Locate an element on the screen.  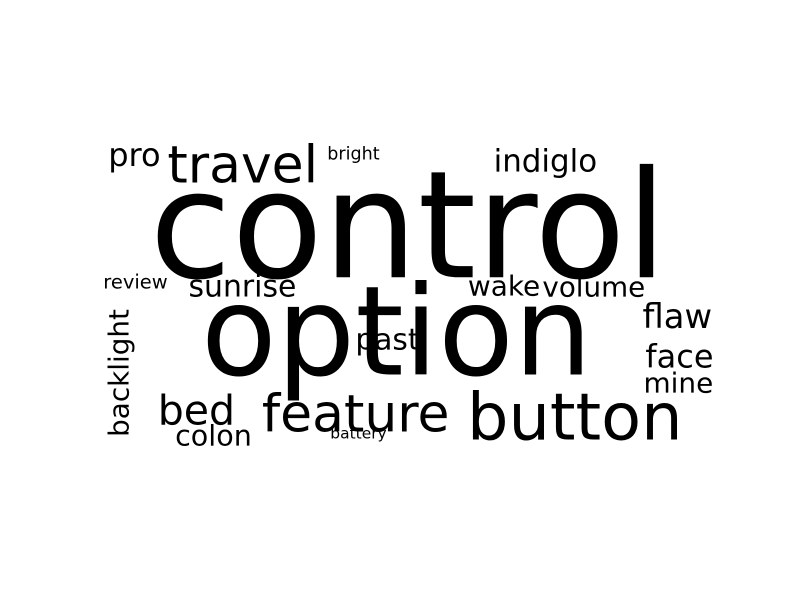
word-travel: travel is located at coordinates (243, 165).